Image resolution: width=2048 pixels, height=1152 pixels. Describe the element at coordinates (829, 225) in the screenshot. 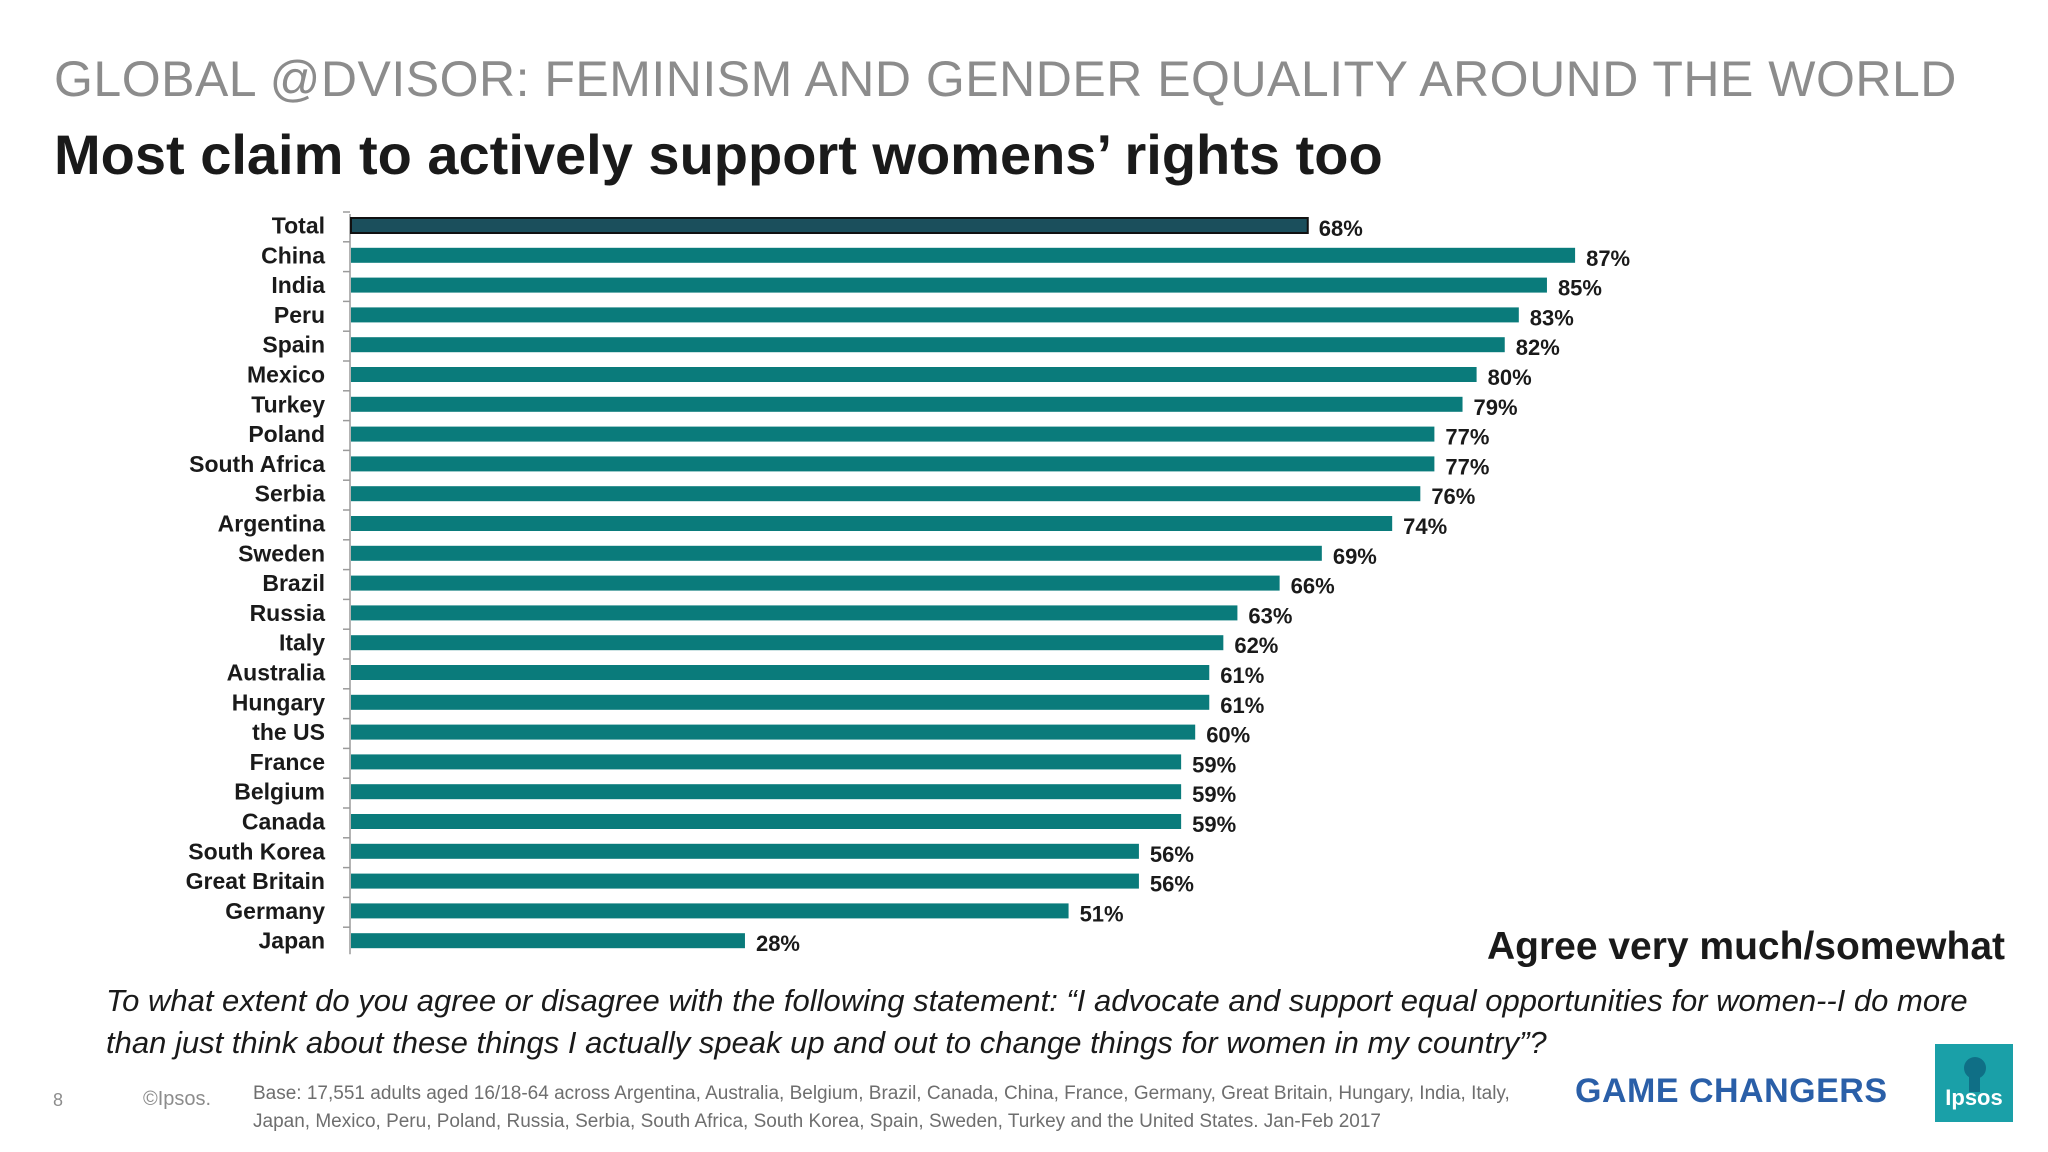

I see `bar-total` at that location.